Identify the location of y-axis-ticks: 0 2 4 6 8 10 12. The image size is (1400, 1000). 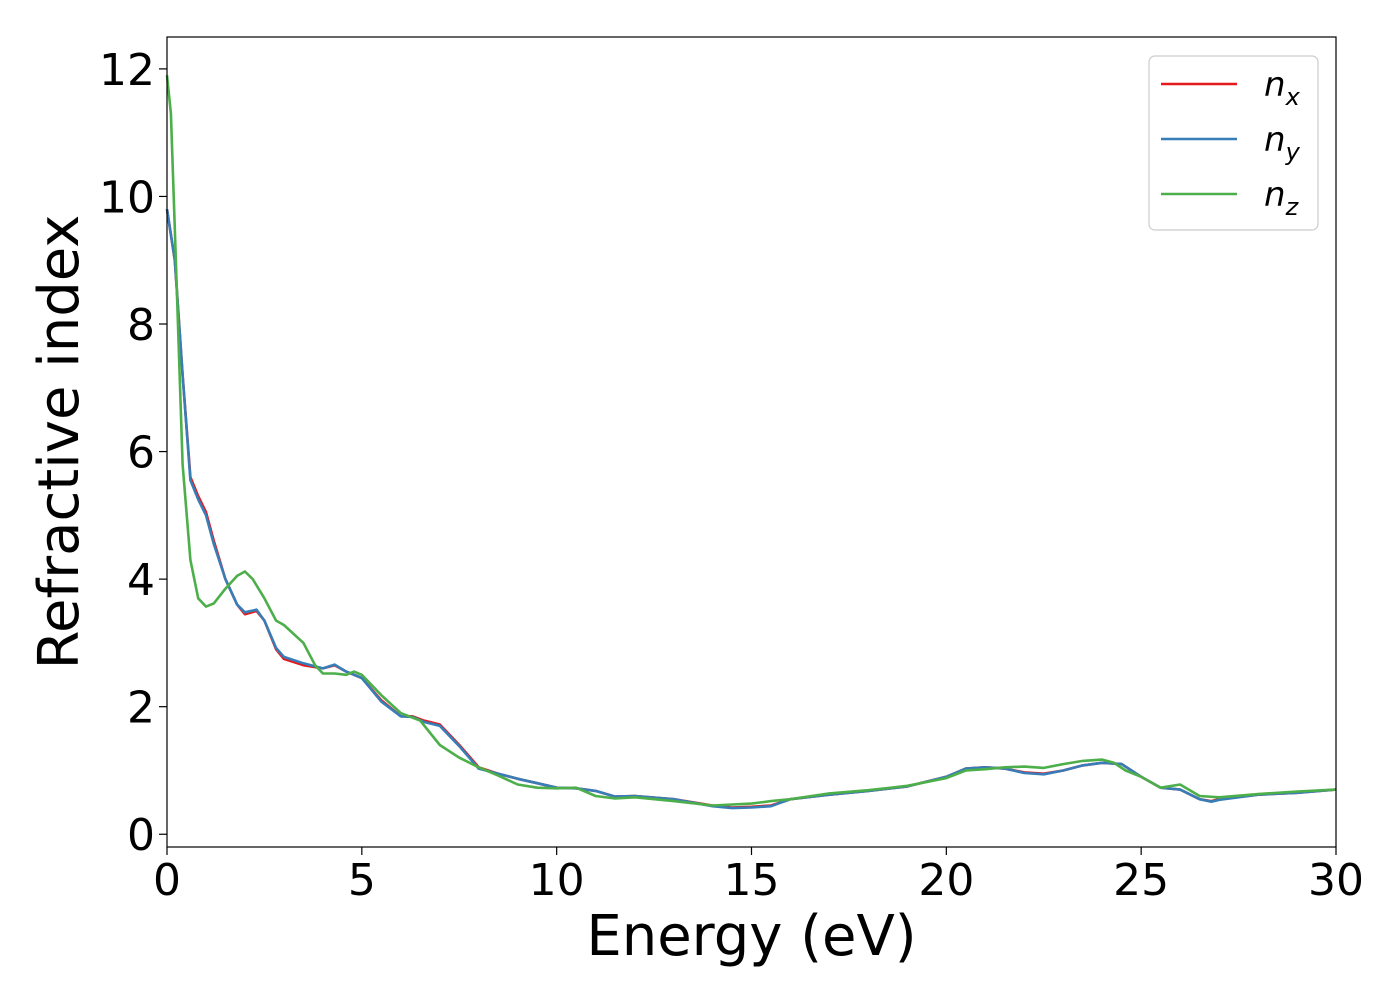
(133, 453).